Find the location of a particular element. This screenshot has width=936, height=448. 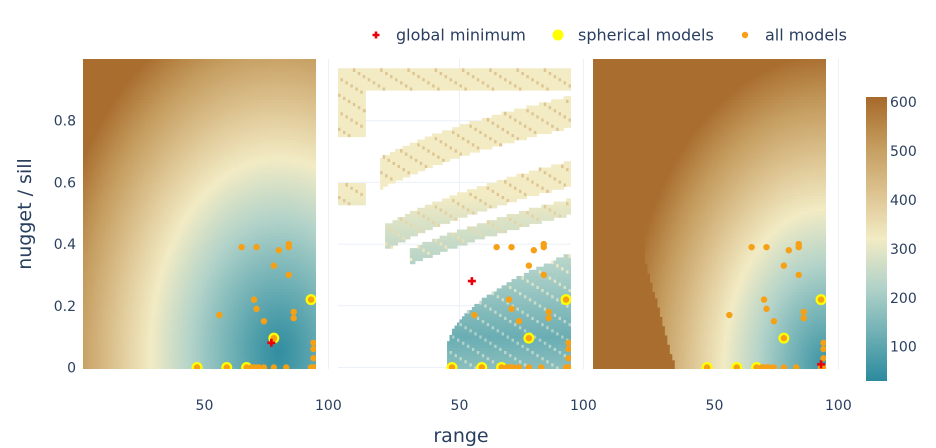

legend-entry-all-models: all models is located at coordinates (794, 35).